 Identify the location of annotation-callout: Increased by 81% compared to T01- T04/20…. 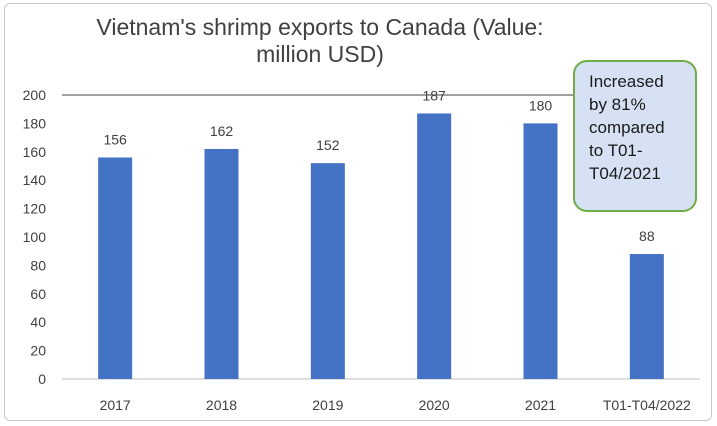
(635, 136).